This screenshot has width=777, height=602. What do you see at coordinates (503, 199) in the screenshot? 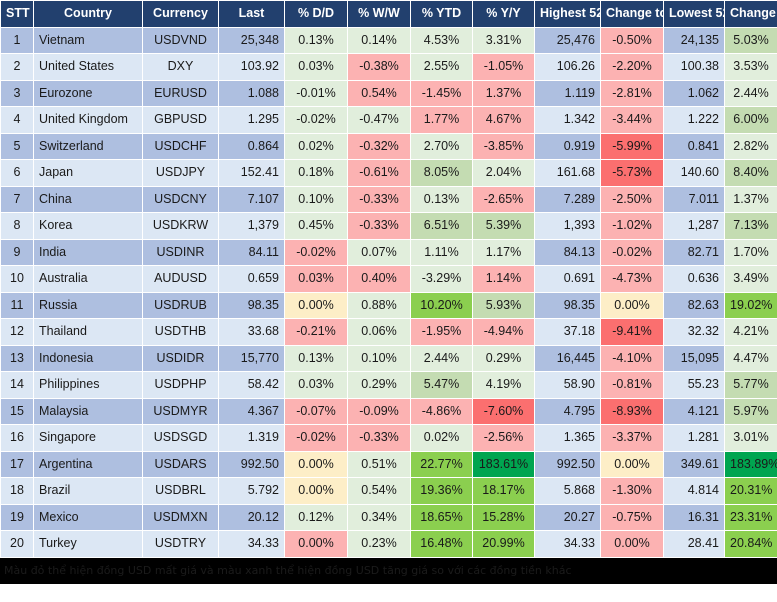
I see `cell-yy: -2.65%` at bounding box center [503, 199].